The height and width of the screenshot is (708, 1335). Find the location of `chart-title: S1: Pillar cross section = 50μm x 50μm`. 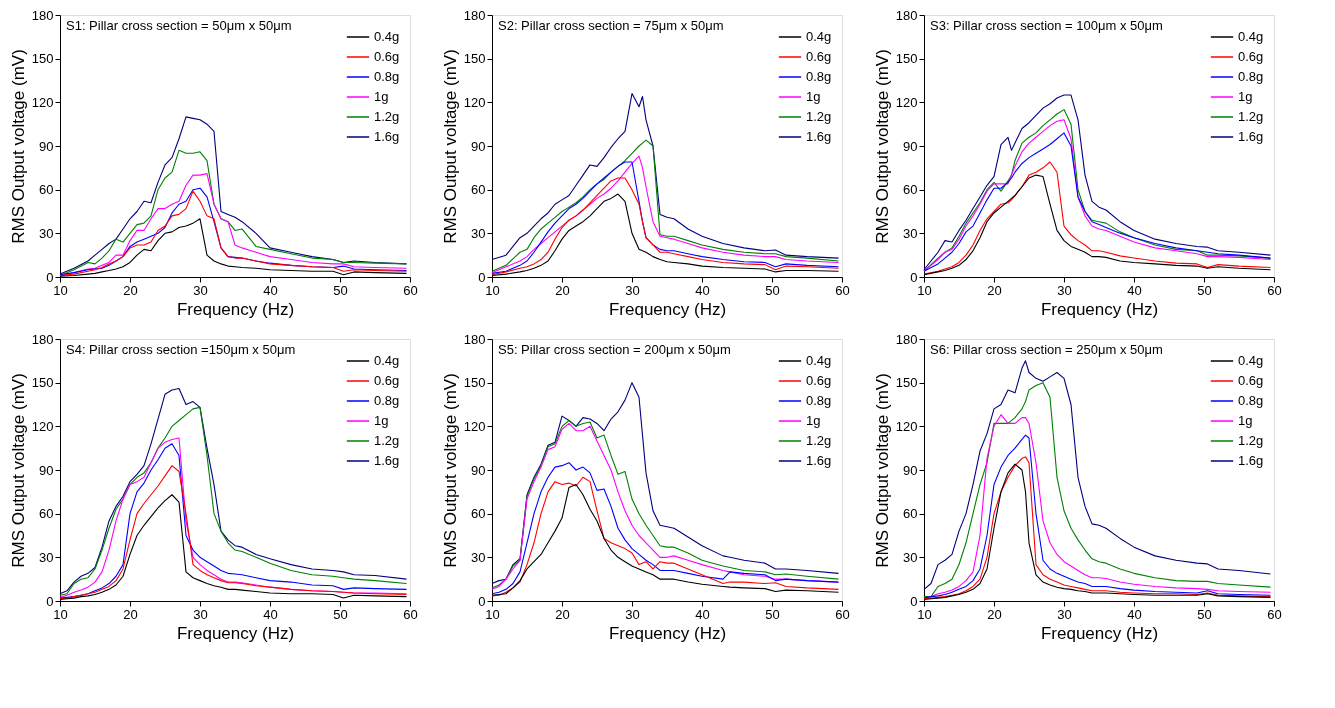

chart-title: S1: Pillar cross section = 50μm x 50μm is located at coordinates (179, 25).